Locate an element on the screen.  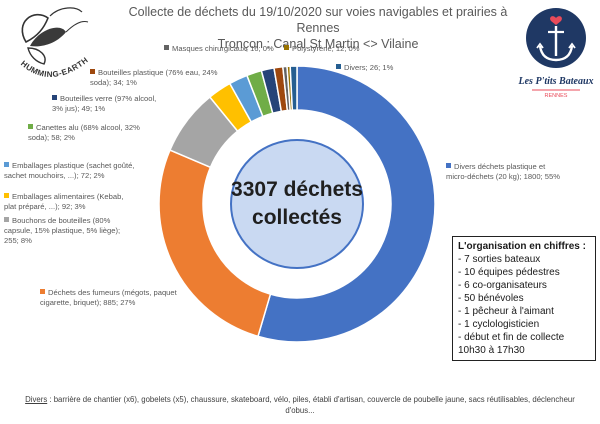
anchor-heart-icon: Les P'tits Bateaux RENNES is located at coordinates (556, 53).